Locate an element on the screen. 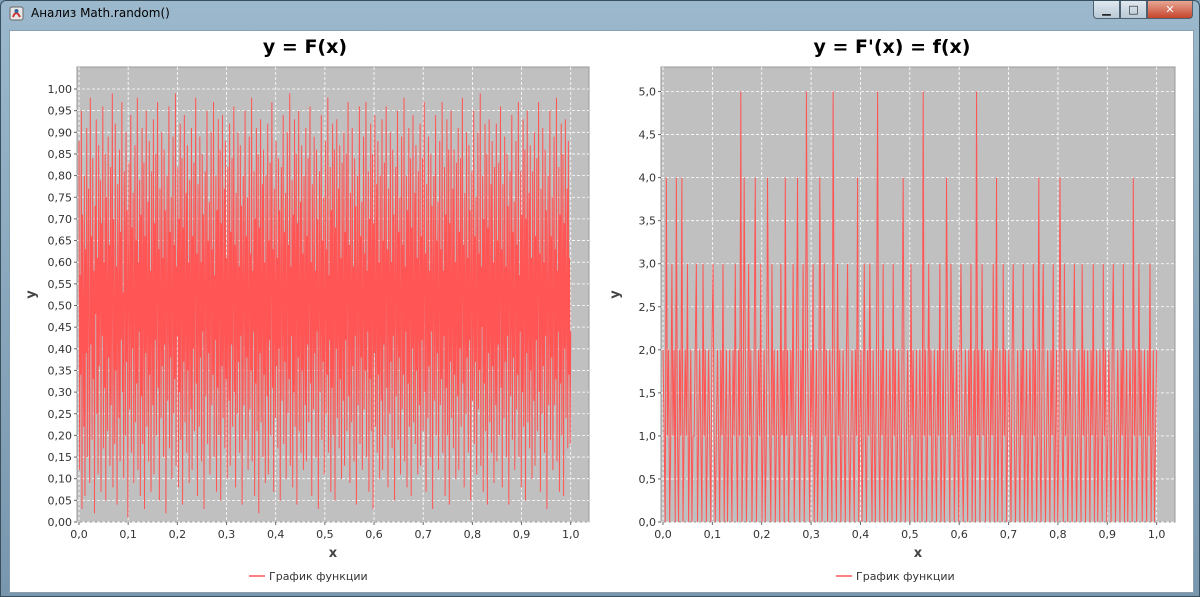  y-tick-label: 0,40 is located at coordinates (60, 349).